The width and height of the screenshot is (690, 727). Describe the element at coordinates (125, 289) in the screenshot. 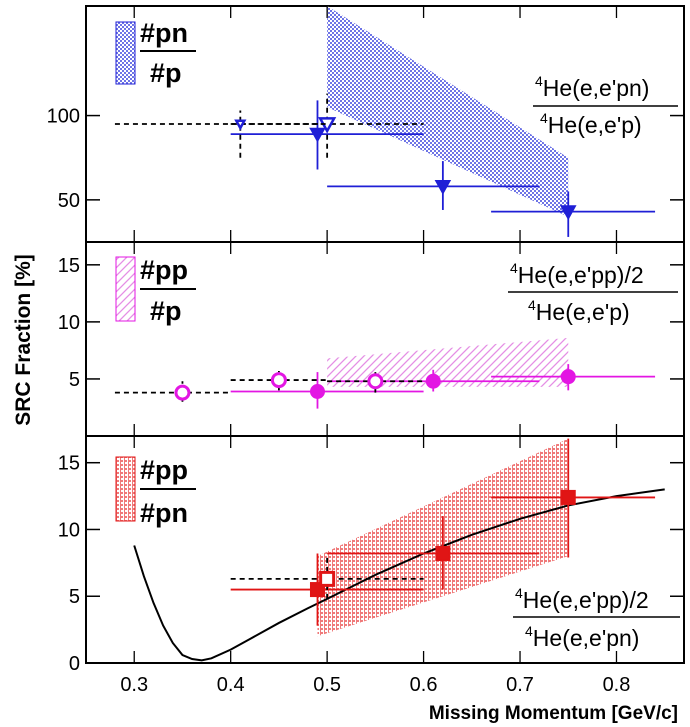

I see `legend-swatch-pp` at that location.